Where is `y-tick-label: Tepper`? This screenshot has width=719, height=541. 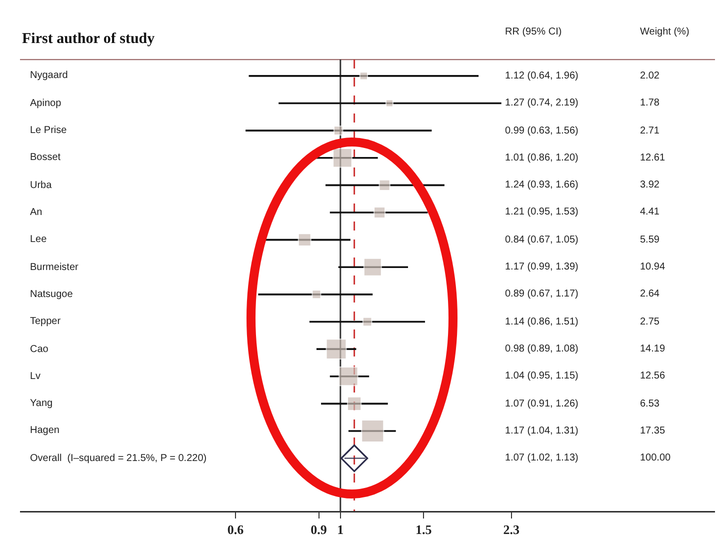
y-tick-label: Tepper is located at coordinates (46, 321).